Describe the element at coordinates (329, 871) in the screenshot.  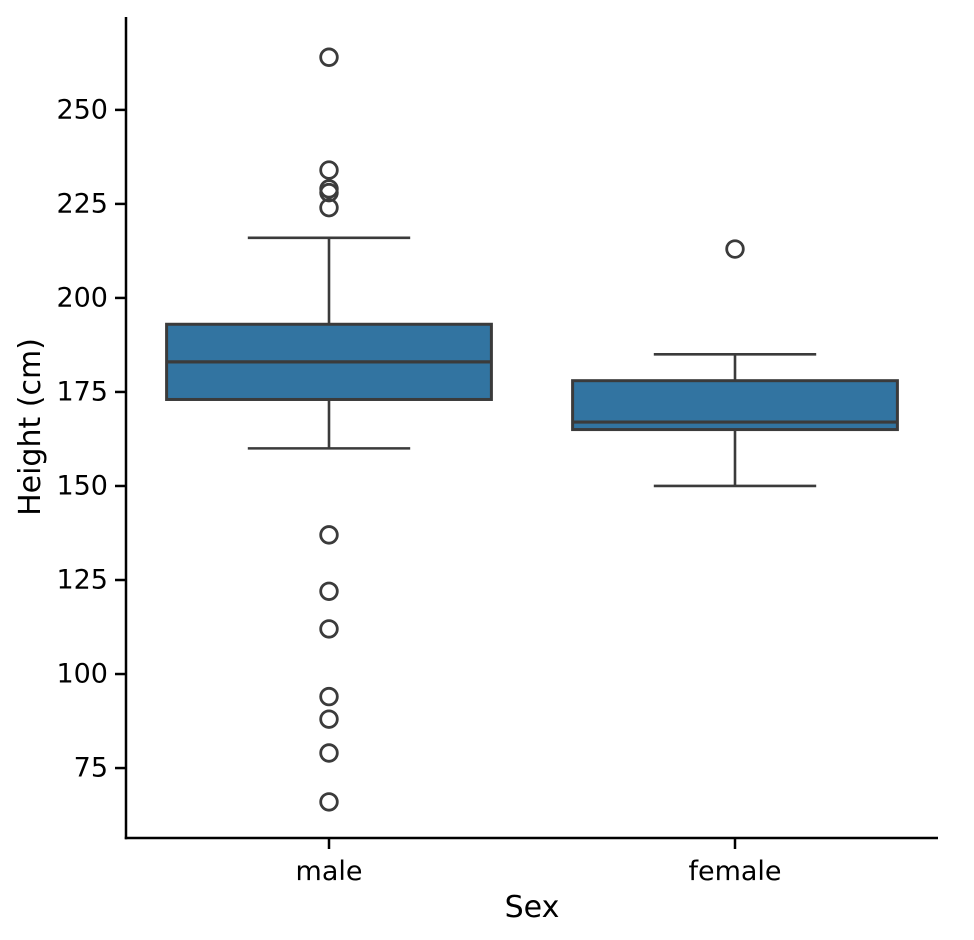
I see `x-tick-label-male: male` at that location.